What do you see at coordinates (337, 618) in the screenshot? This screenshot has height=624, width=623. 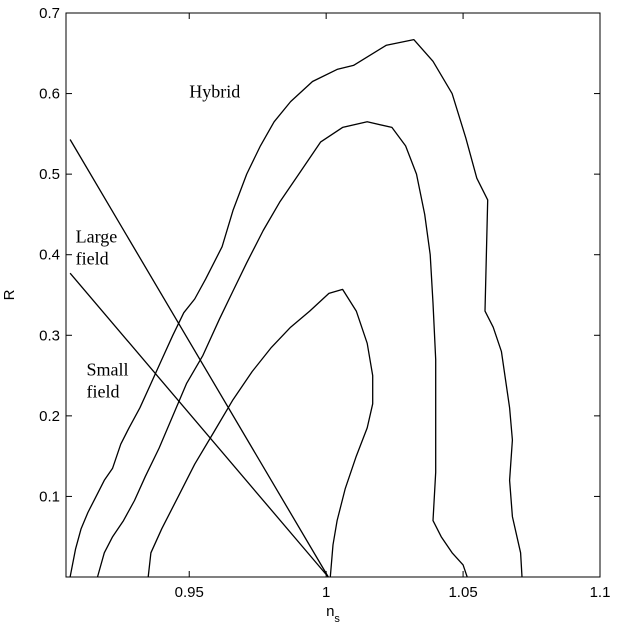 I see `x-axis-label-subscript: s` at bounding box center [337, 618].